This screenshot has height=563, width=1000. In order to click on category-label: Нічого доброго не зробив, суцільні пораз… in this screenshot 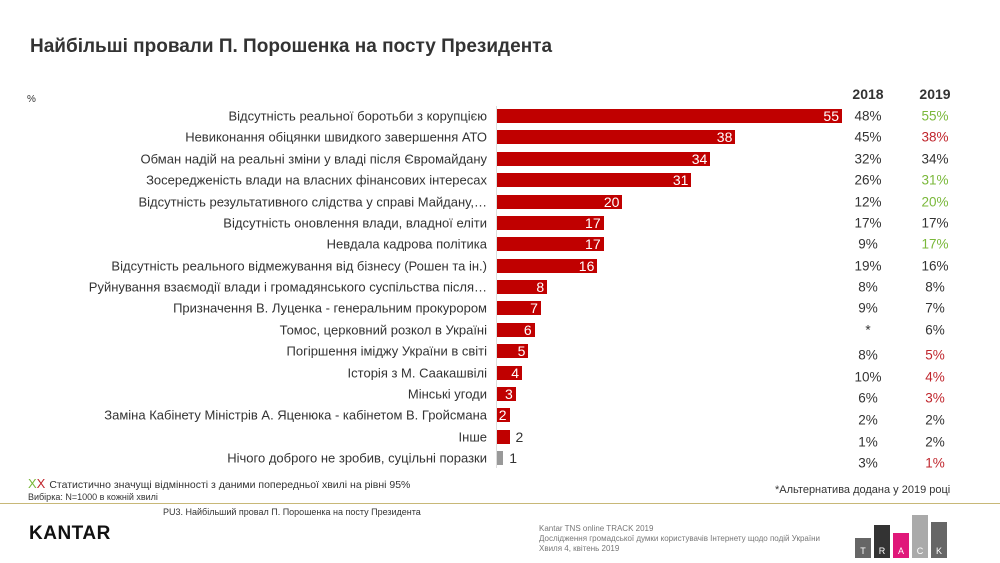, I will do `click(357, 458)`.